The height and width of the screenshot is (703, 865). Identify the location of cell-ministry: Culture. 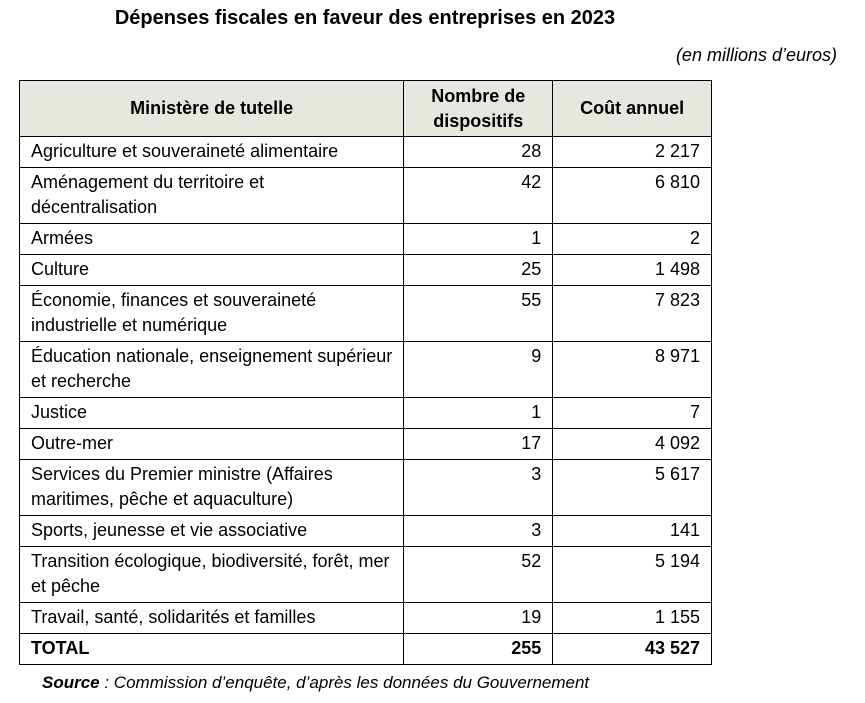
(211, 270).